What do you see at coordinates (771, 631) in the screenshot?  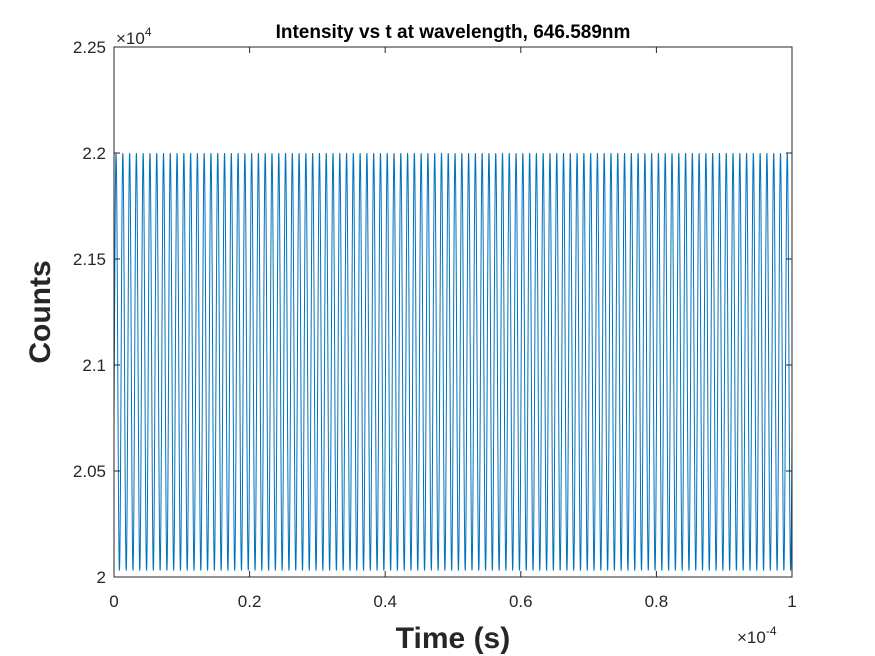 I see `x-exponent-power: -4` at bounding box center [771, 631].